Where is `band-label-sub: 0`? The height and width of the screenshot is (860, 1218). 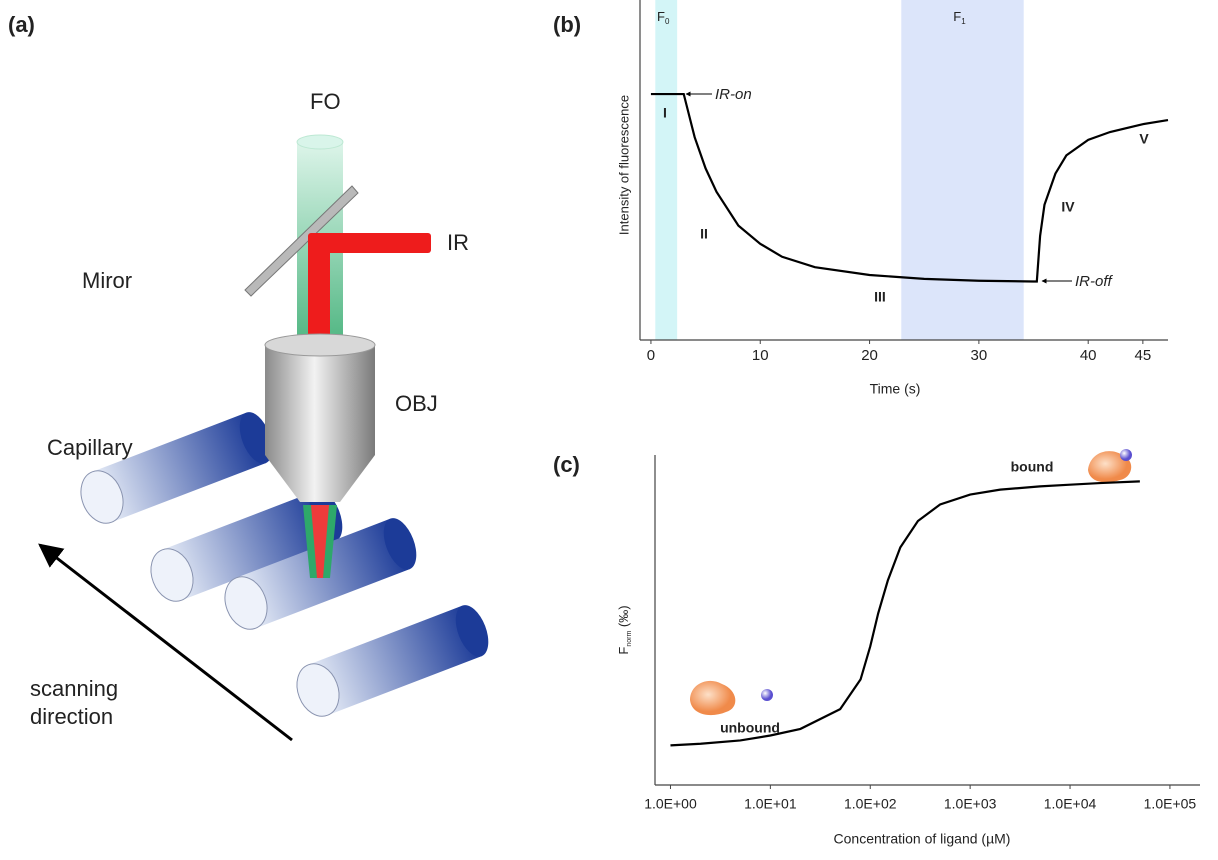
band-label-sub: 0 is located at coordinates (667, 21).